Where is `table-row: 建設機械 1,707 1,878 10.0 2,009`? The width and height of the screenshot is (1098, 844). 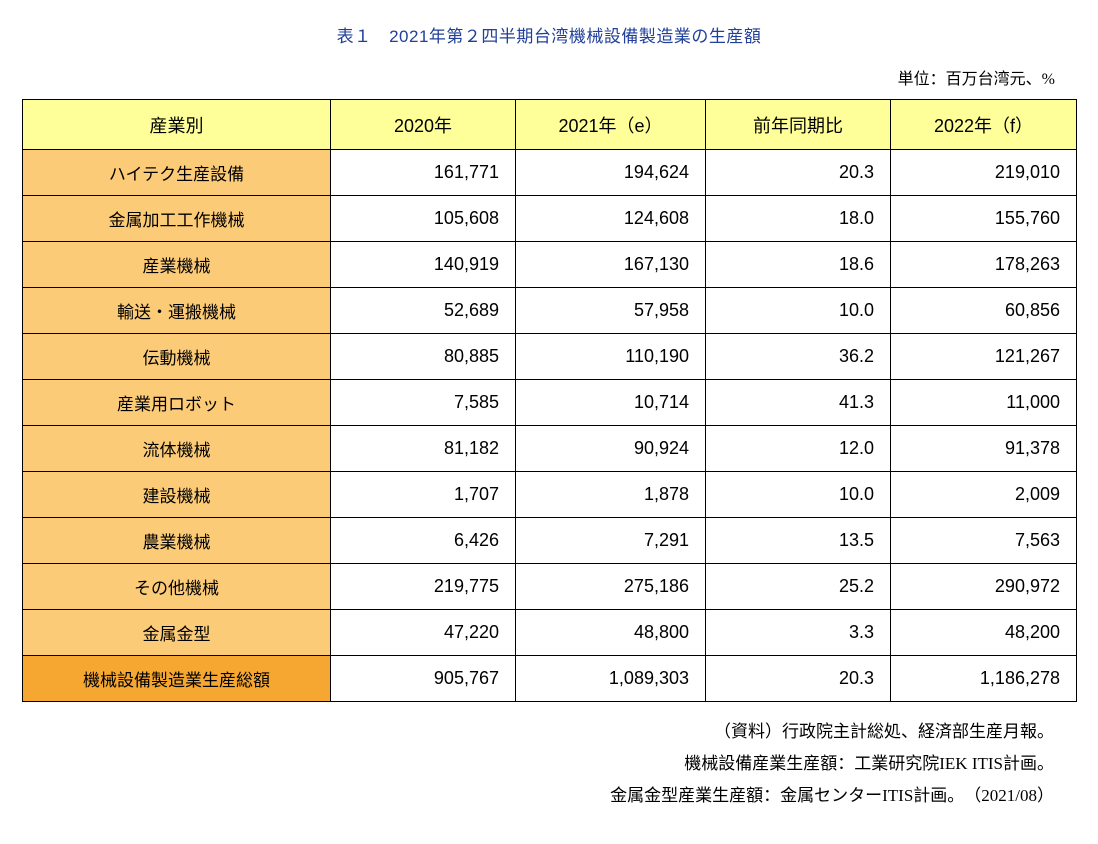
table-row: 建設機械 1,707 1,878 10.0 2,009 is located at coordinates (549, 494).